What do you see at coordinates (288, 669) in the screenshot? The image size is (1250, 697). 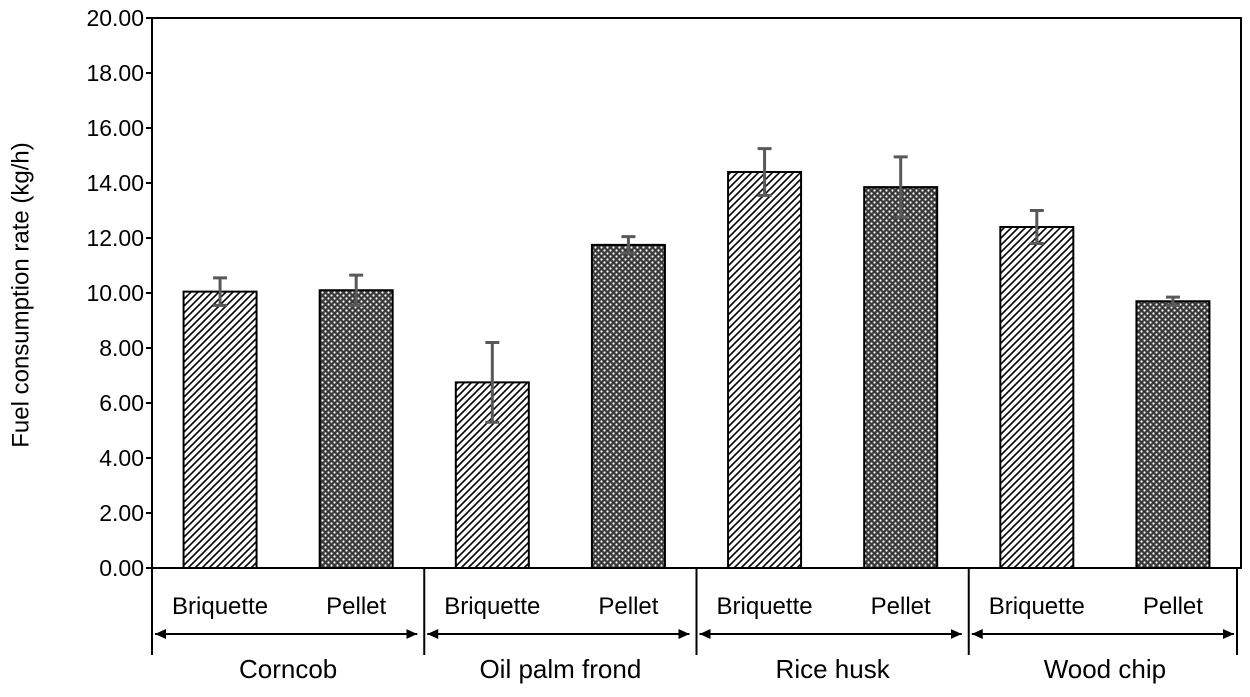 I see `group-label: Corncob` at bounding box center [288, 669].